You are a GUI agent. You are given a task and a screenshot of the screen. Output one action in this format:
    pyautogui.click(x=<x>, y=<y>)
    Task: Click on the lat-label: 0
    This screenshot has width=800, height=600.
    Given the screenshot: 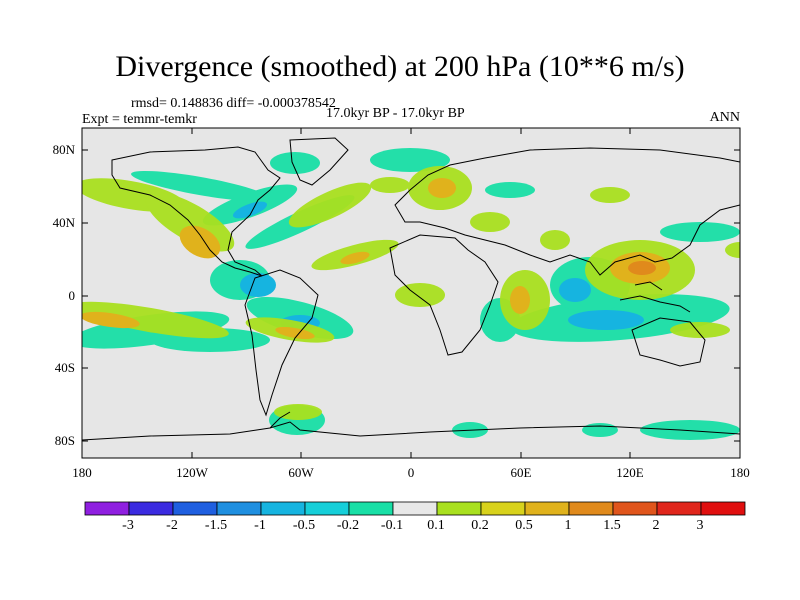 What is the action you would take?
    pyautogui.click(x=72, y=295)
    